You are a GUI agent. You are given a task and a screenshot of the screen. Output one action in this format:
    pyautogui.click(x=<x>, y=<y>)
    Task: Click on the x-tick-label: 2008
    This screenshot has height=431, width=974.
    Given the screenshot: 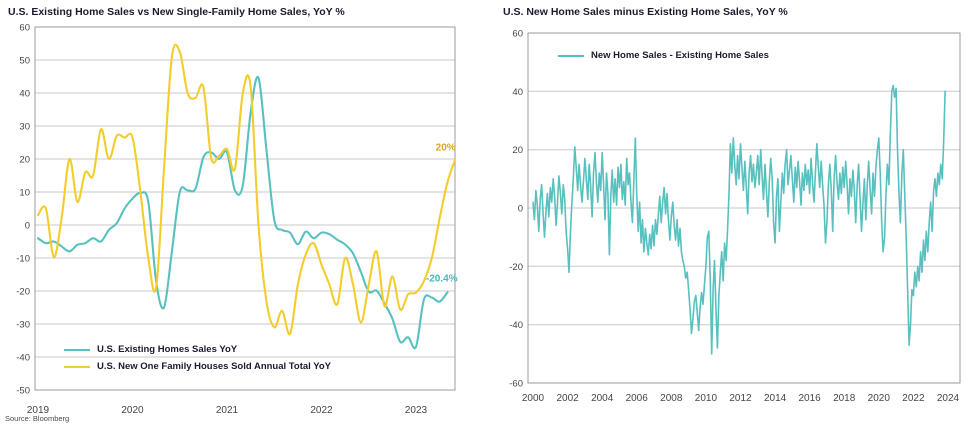 What is the action you would take?
    pyautogui.click(x=671, y=398)
    